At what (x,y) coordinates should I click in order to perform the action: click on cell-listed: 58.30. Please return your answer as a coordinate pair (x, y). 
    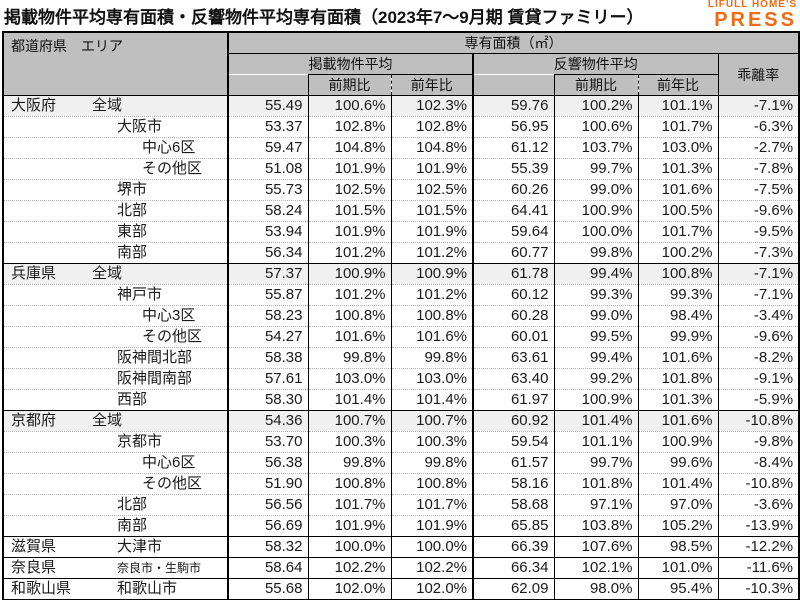
    Looking at the image, I should click on (268, 400).